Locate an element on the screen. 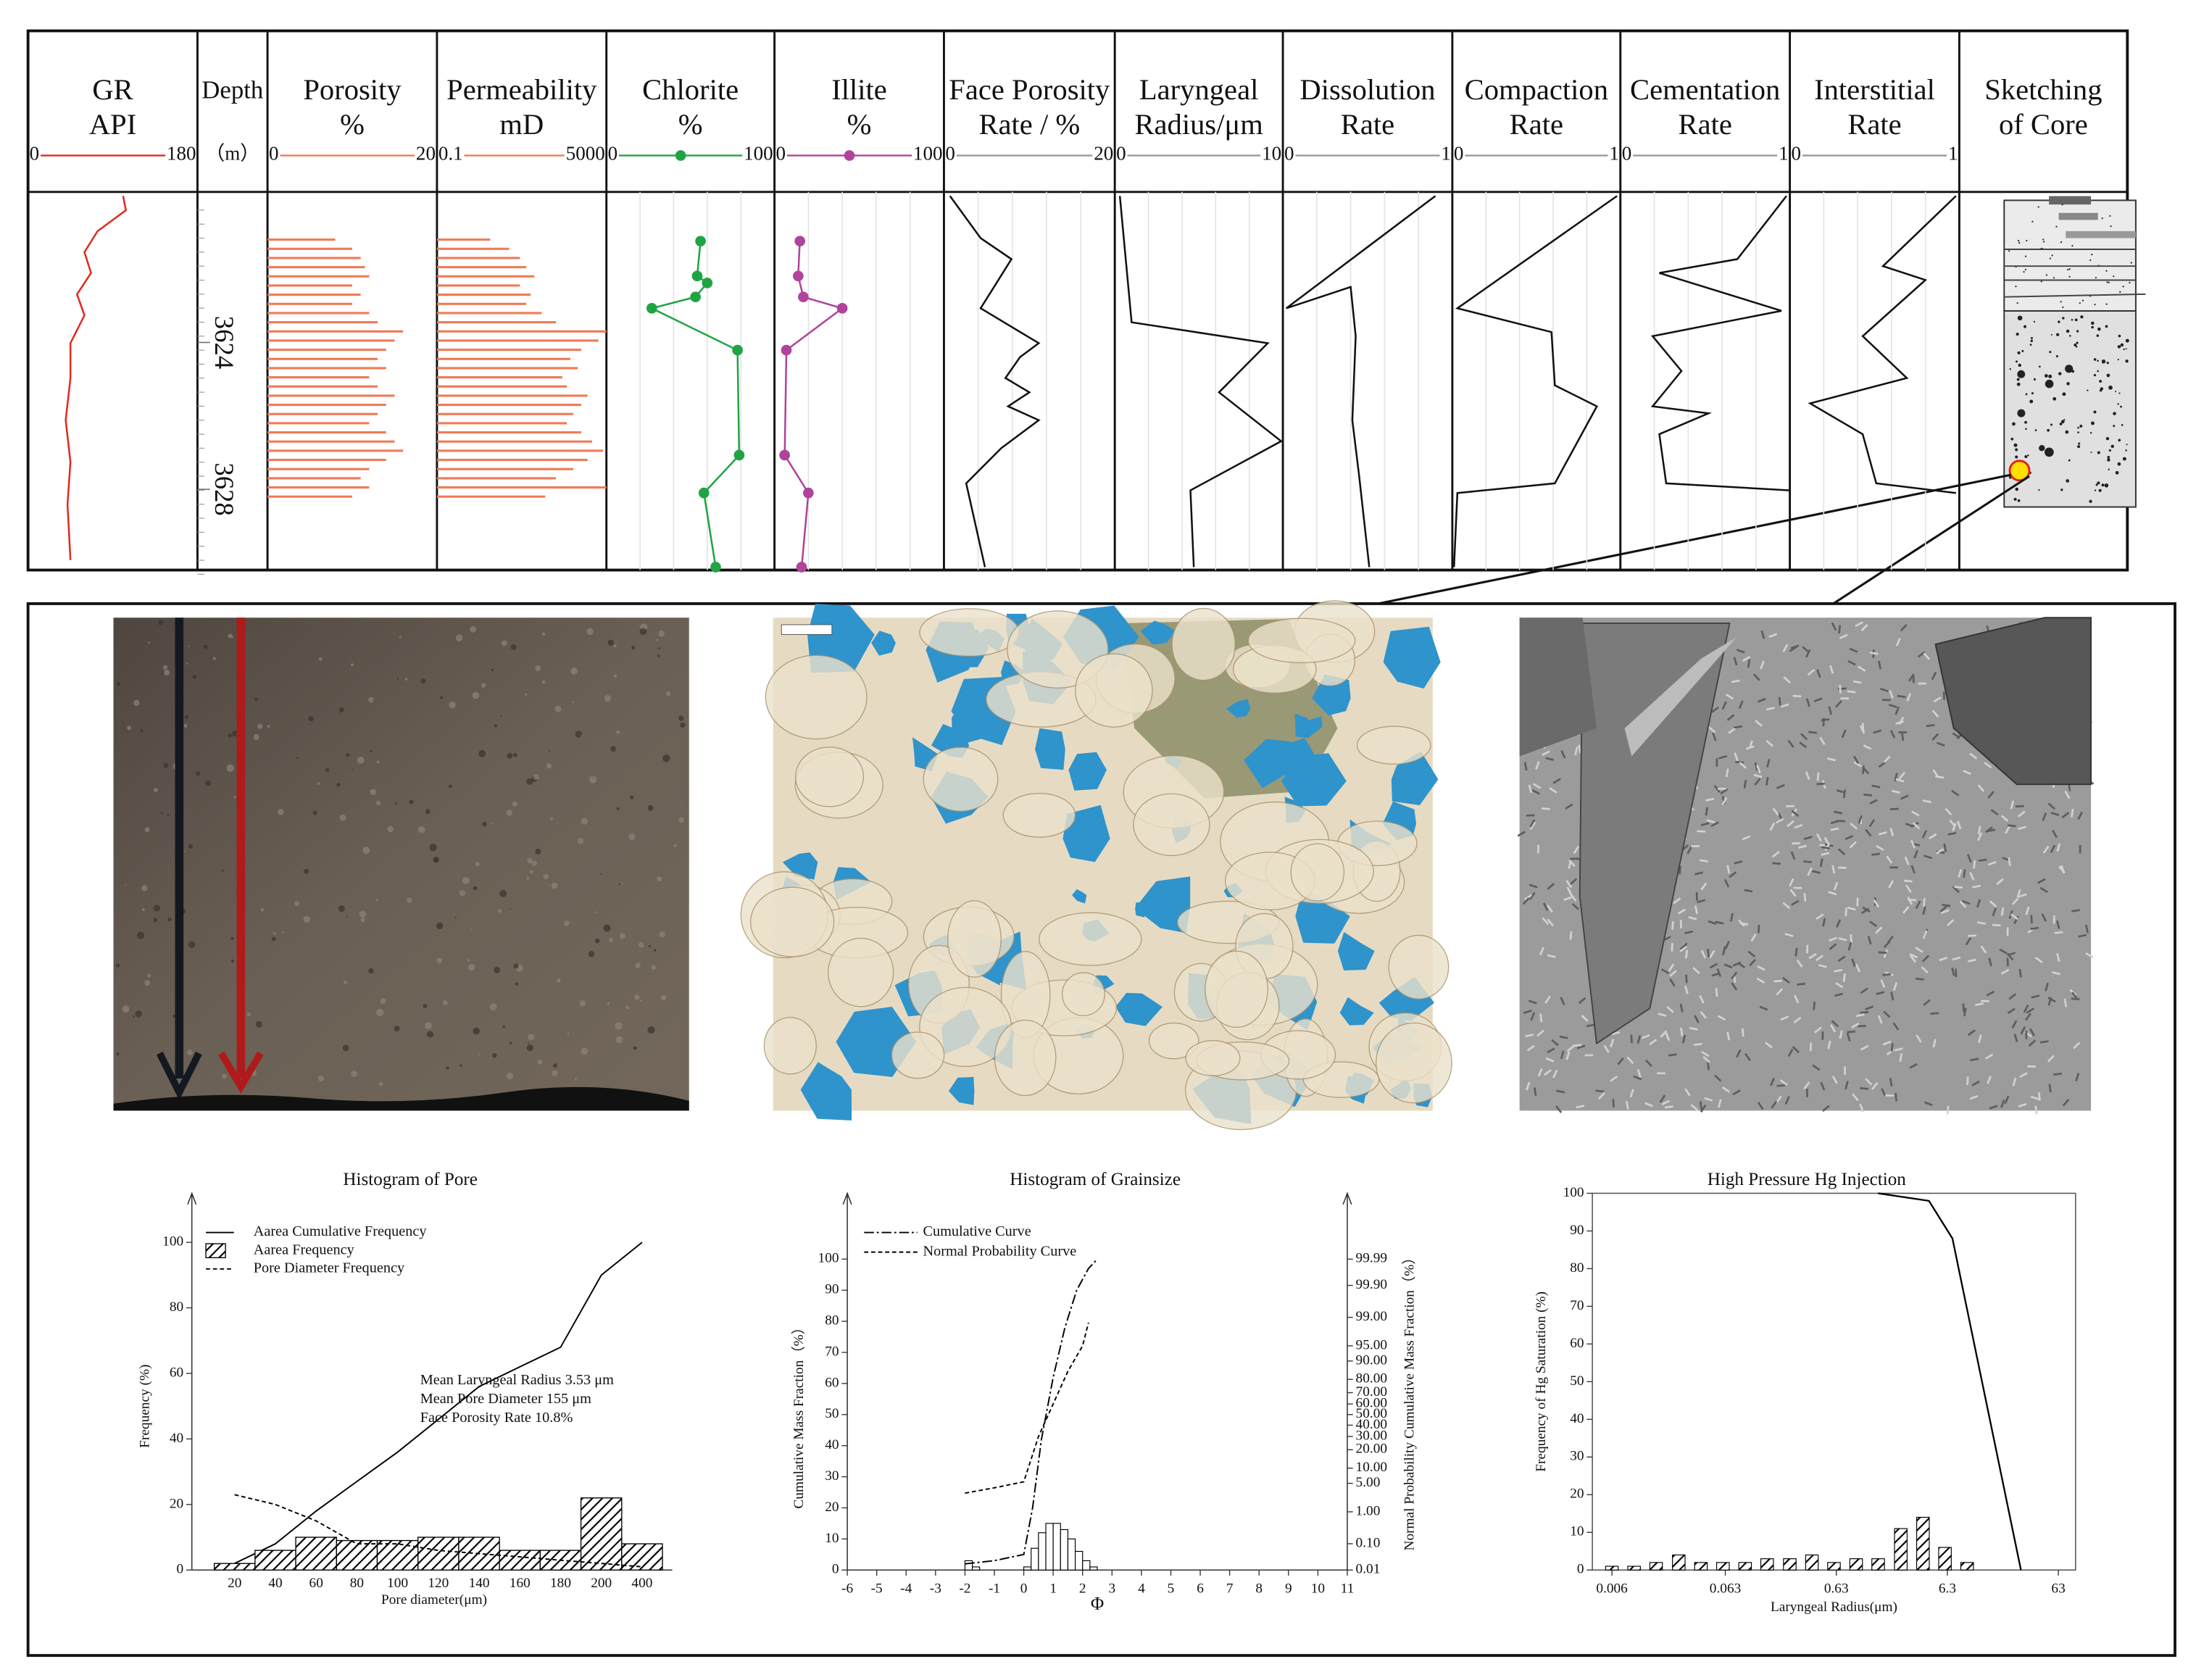  x-tick-label: 400 is located at coordinates (641, 1583).